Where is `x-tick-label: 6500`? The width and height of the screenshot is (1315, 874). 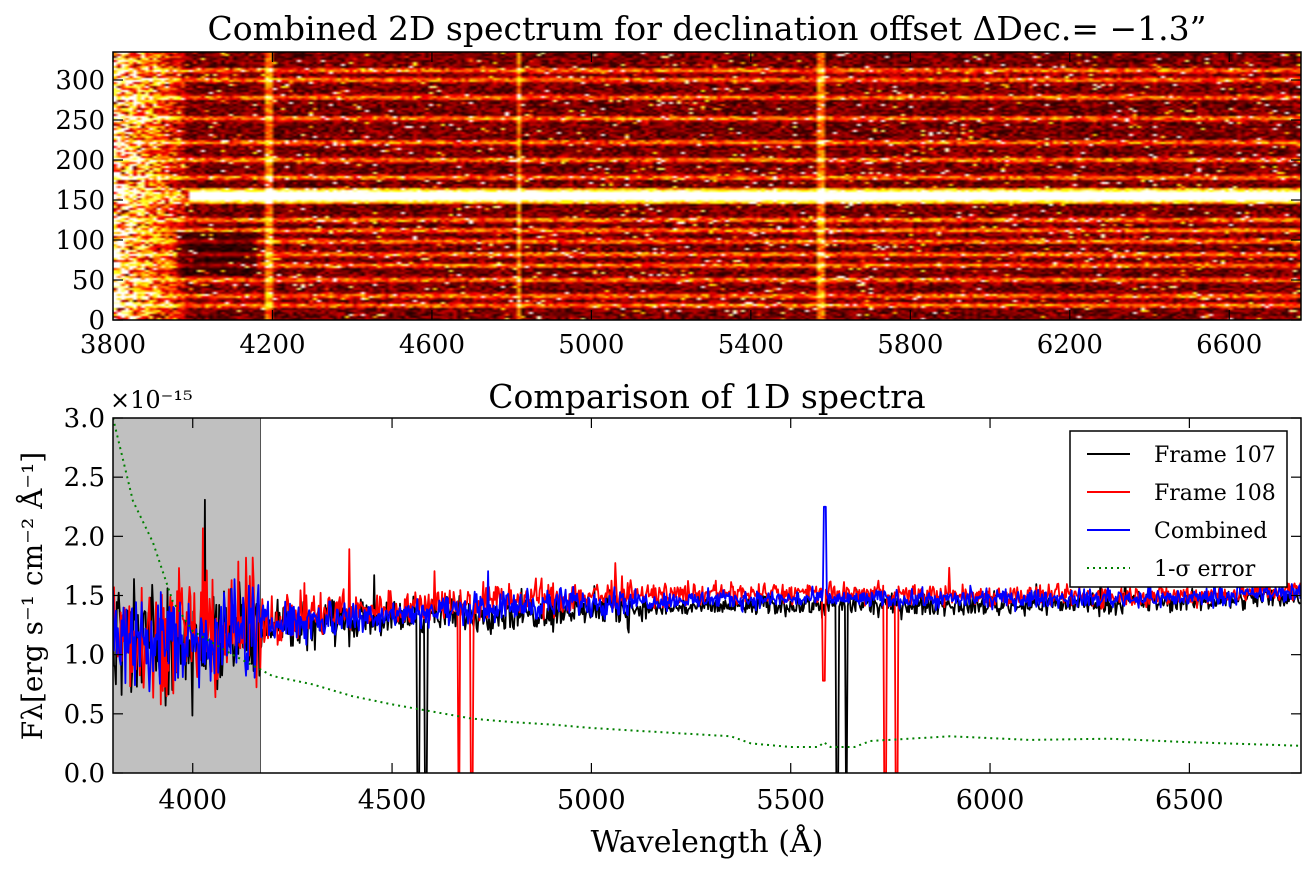 x-tick-label: 6500 is located at coordinates (1189, 800).